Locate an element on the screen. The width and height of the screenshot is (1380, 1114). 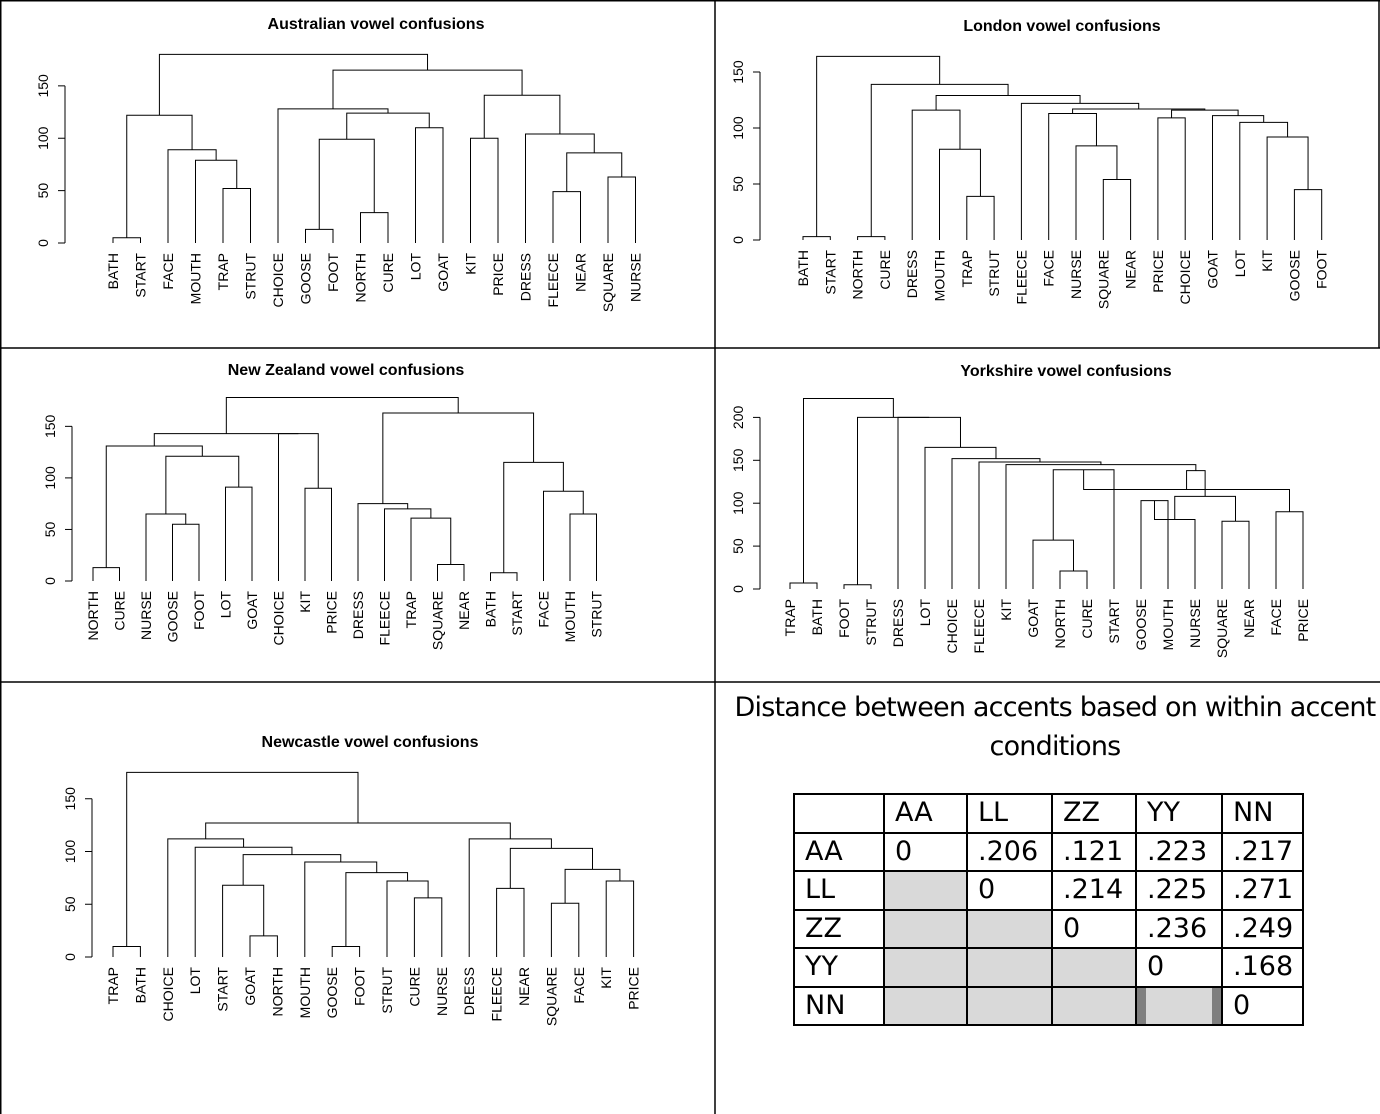
column-header: NN is located at coordinates (1262, 813).